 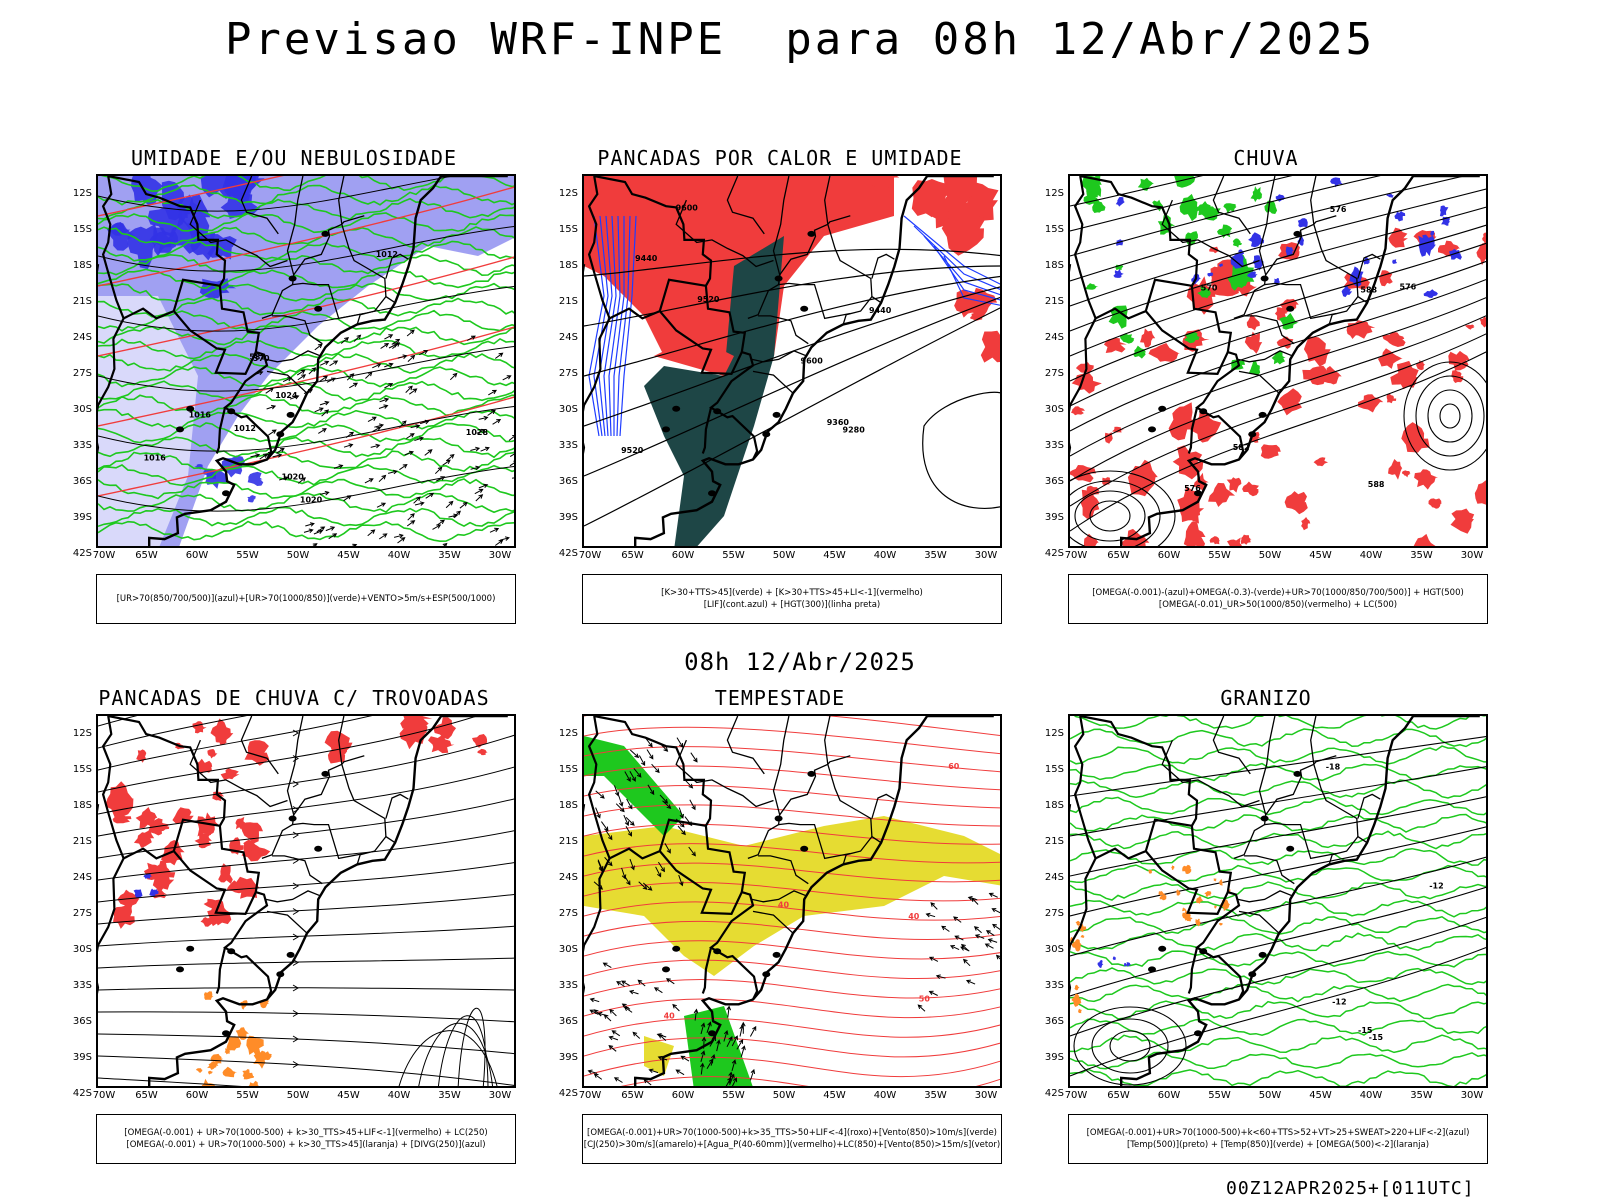 I want to click on lif-contour, so click(x=966, y=273).